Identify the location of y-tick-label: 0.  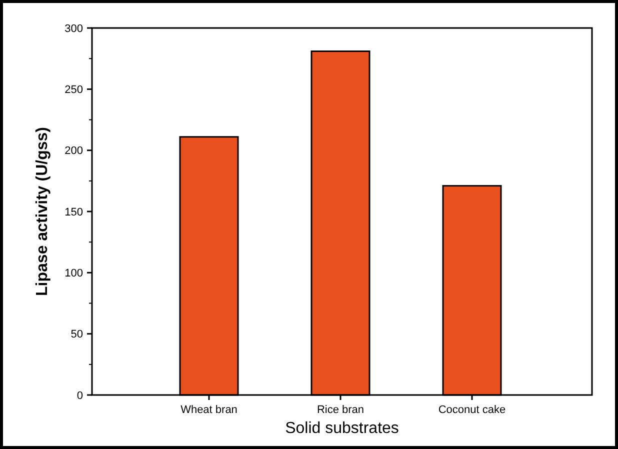
(79, 396).